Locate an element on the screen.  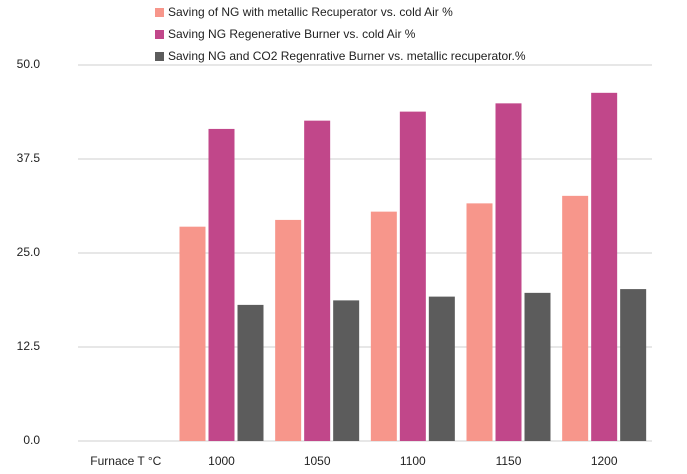
x-tick-label: 1100 is located at coordinates (413, 461).